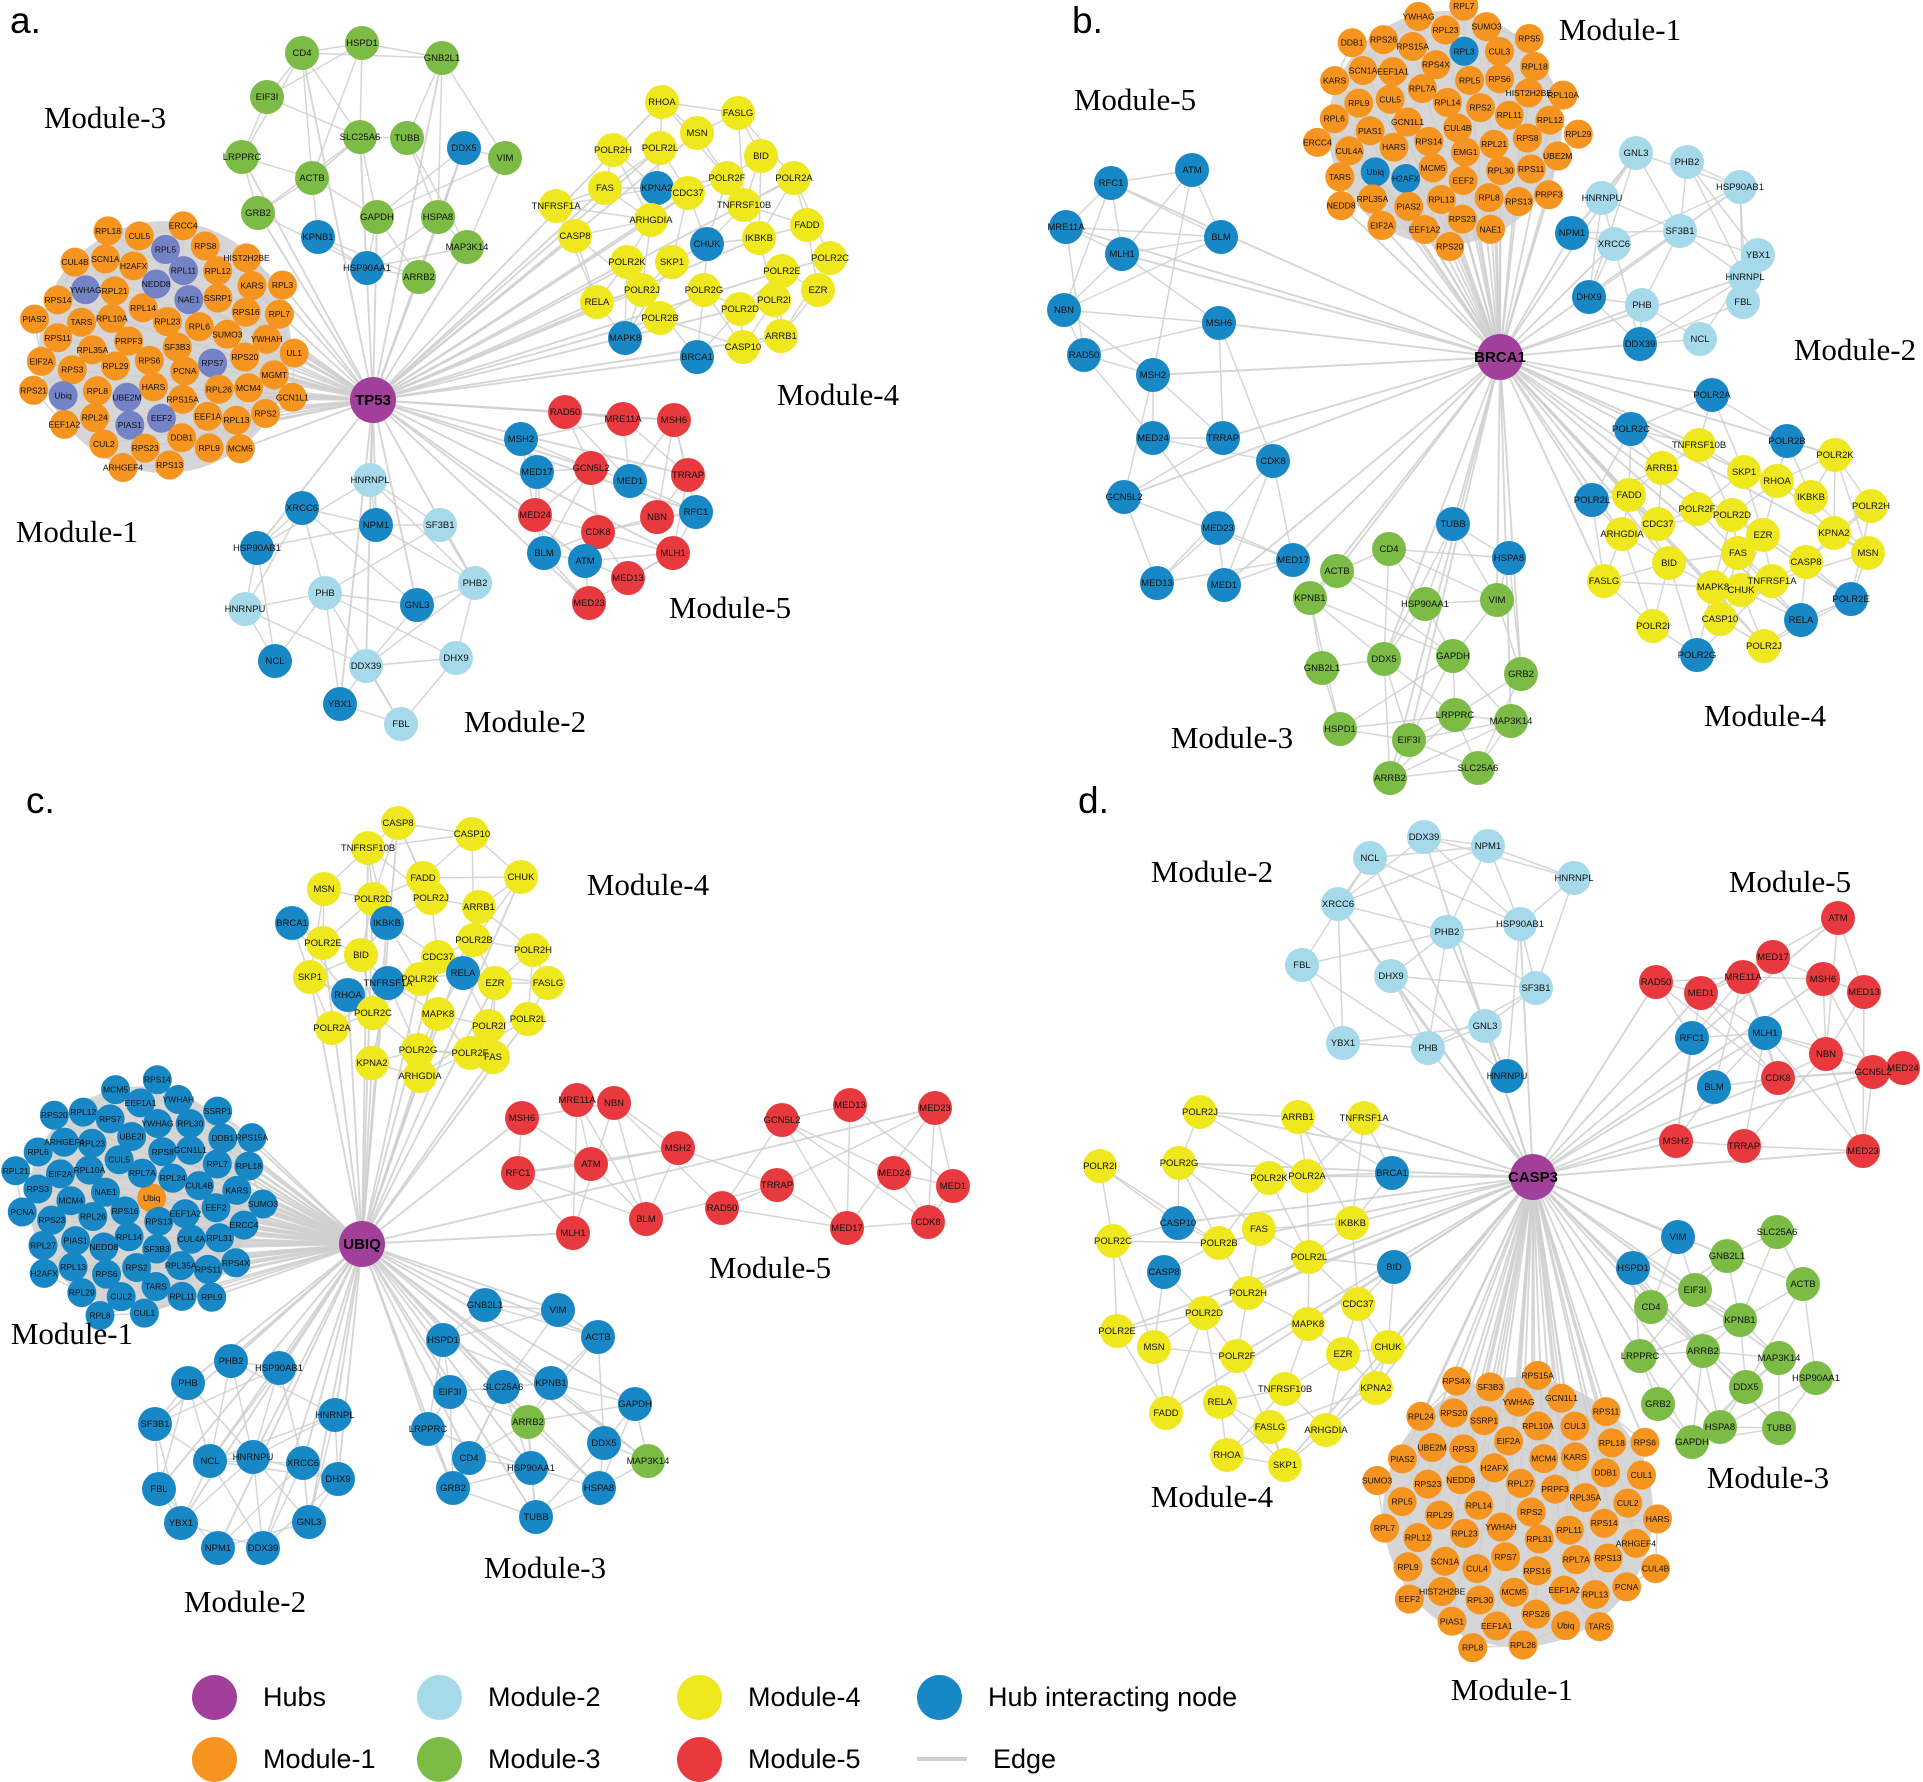  What do you see at coordinates (565, 412) in the screenshot?
I see `node-label-RAD50: RAD50` at bounding box center [565, 412].